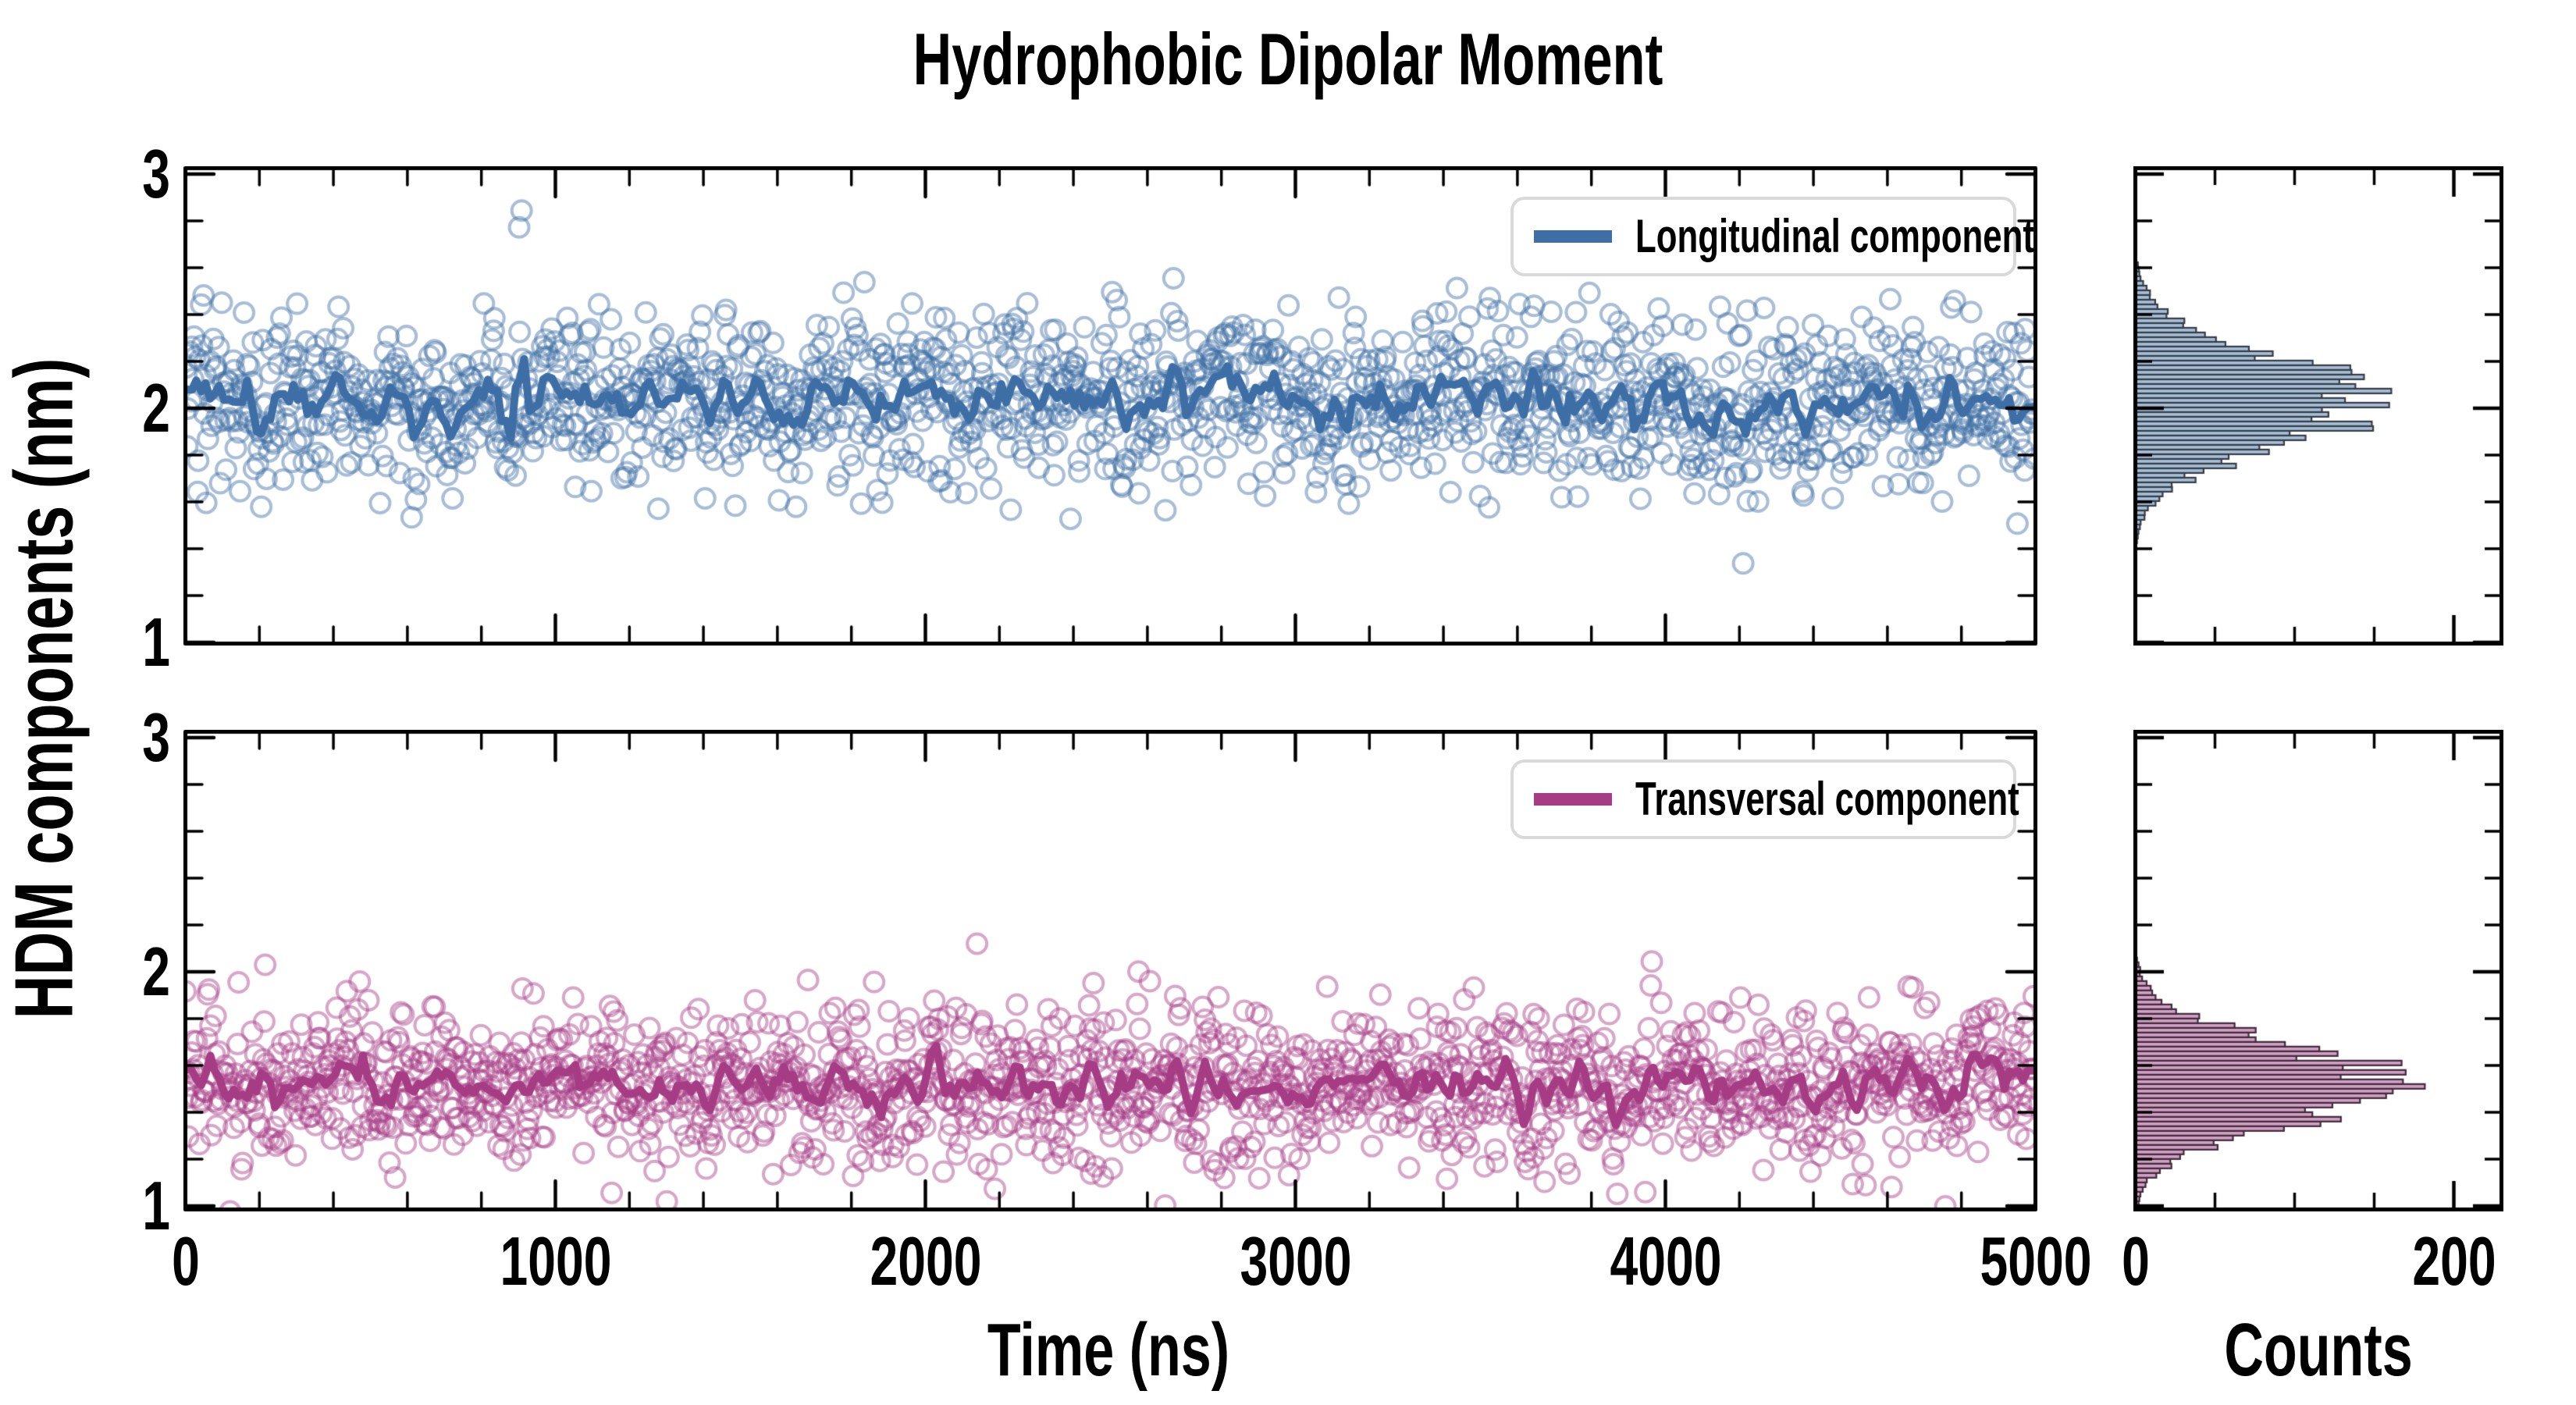 This screenshot has width=2576, height=1405. I want to click on y-tick-label-top-1-text: 1, so click(156, 642).